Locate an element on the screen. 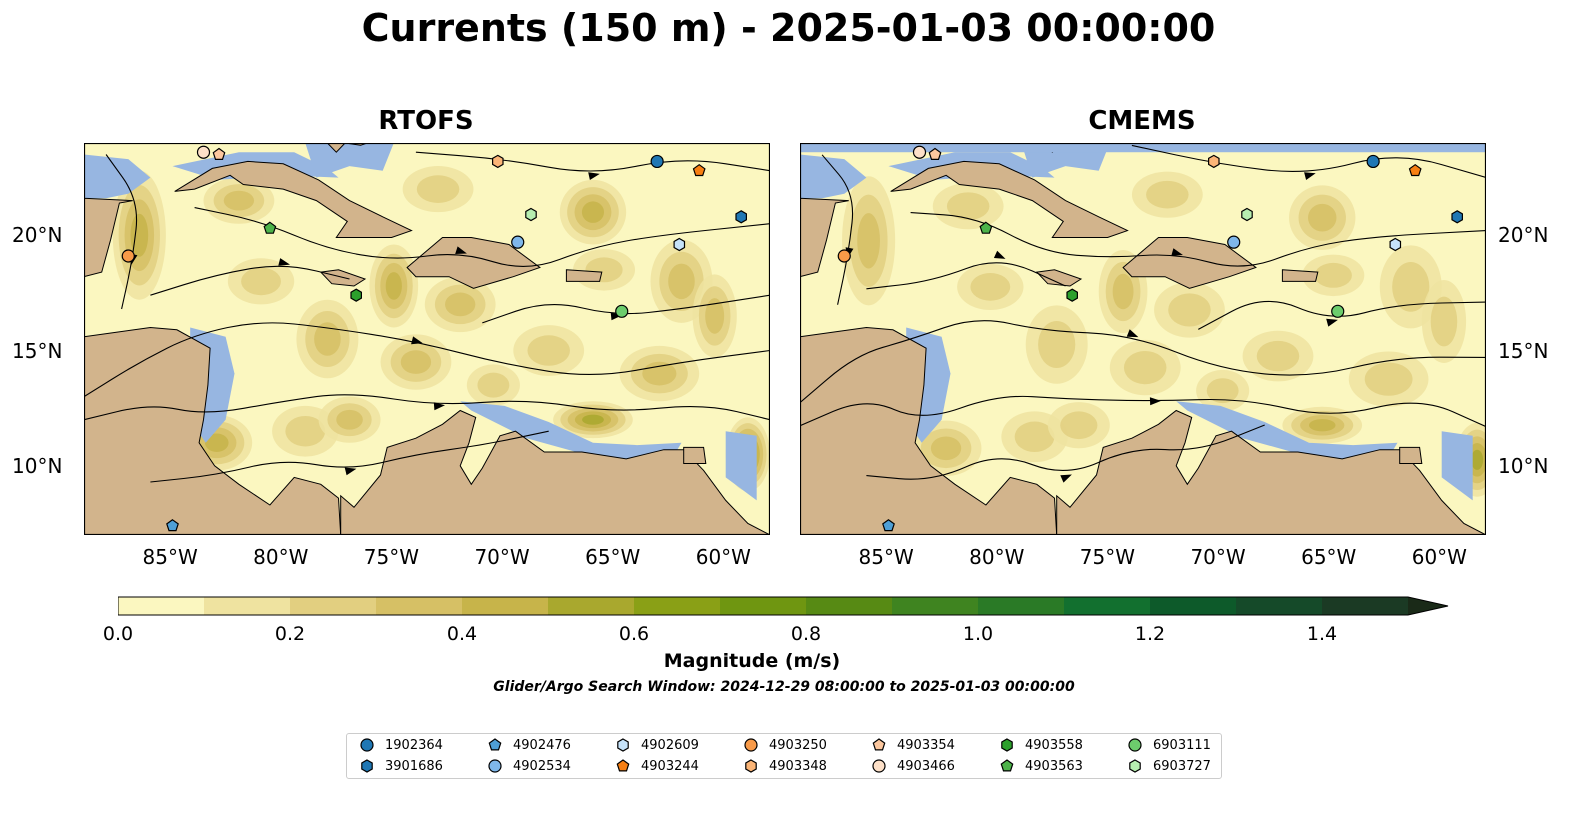  colorbar-tick-label: 1.4 is located at coordinates (1322, 634).